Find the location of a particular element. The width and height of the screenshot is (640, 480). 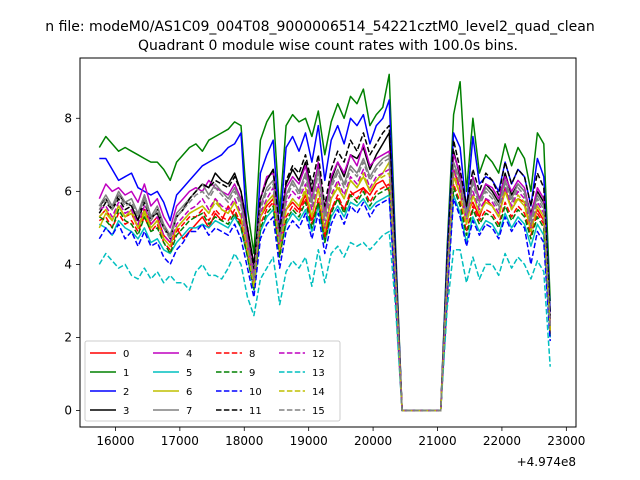

legend-item-6: 6 is located at coordinates (172, 392).